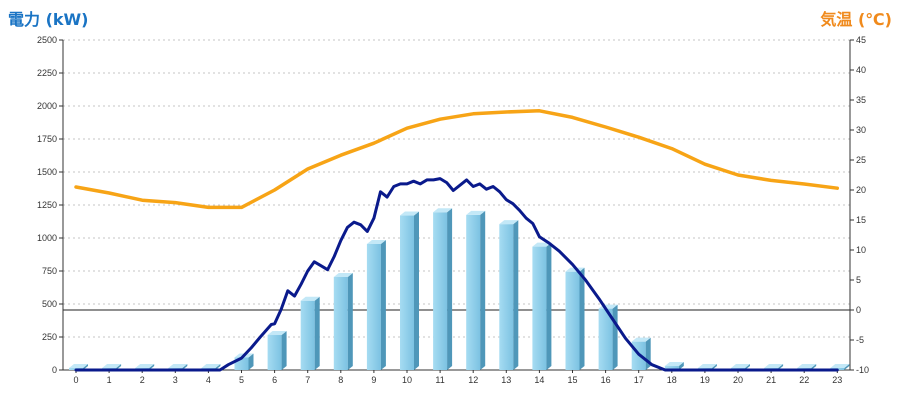 Image resolution: width=900 pixels, height=400 pixels. I want to click on x-tick-label: 13, so click(506, 380).